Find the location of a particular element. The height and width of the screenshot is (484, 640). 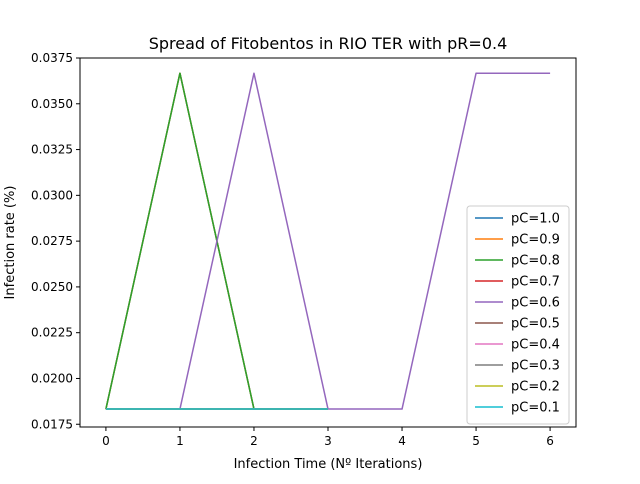

x-tick-label: 3 is located at coordinates (328, 441).